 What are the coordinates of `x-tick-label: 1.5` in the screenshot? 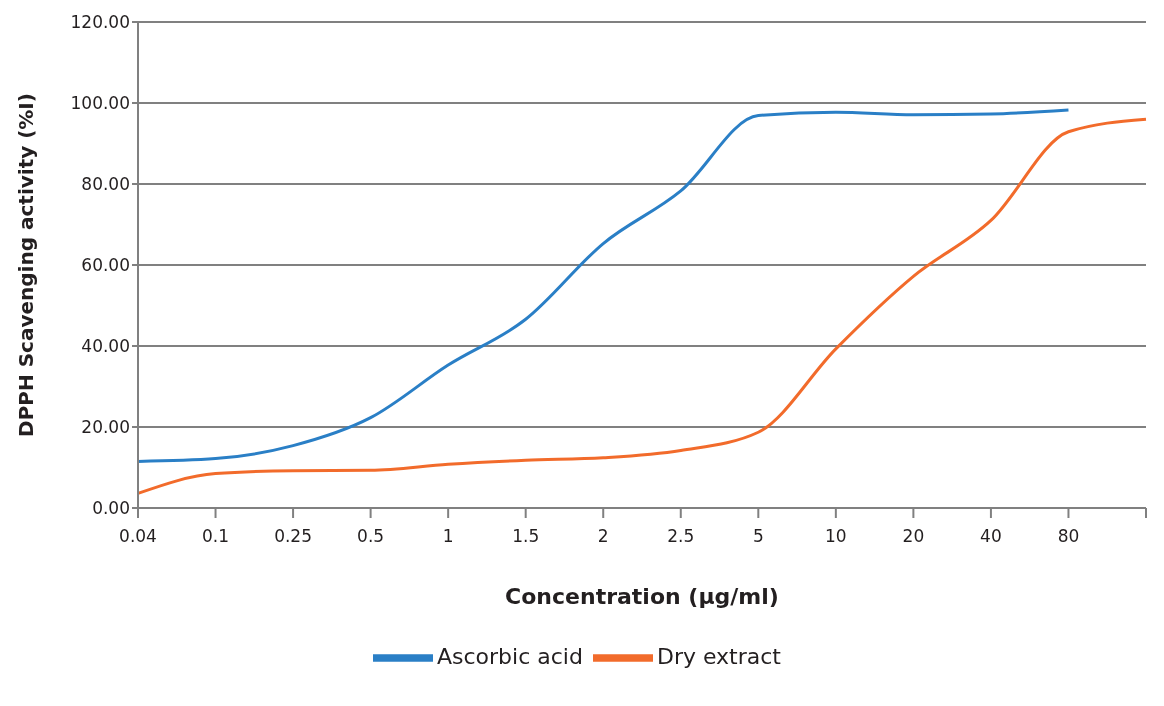 It's located at (526, 536).